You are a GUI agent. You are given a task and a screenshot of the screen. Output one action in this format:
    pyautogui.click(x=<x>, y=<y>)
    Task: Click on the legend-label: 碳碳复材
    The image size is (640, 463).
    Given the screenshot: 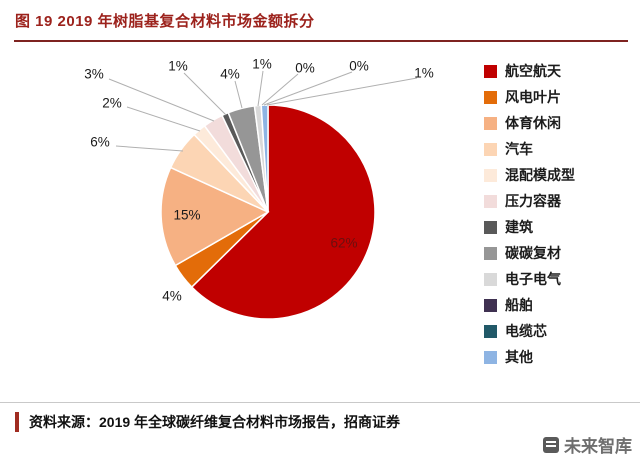 What is the action you would take?
    pyautogui.click(x=533, y=253)
    